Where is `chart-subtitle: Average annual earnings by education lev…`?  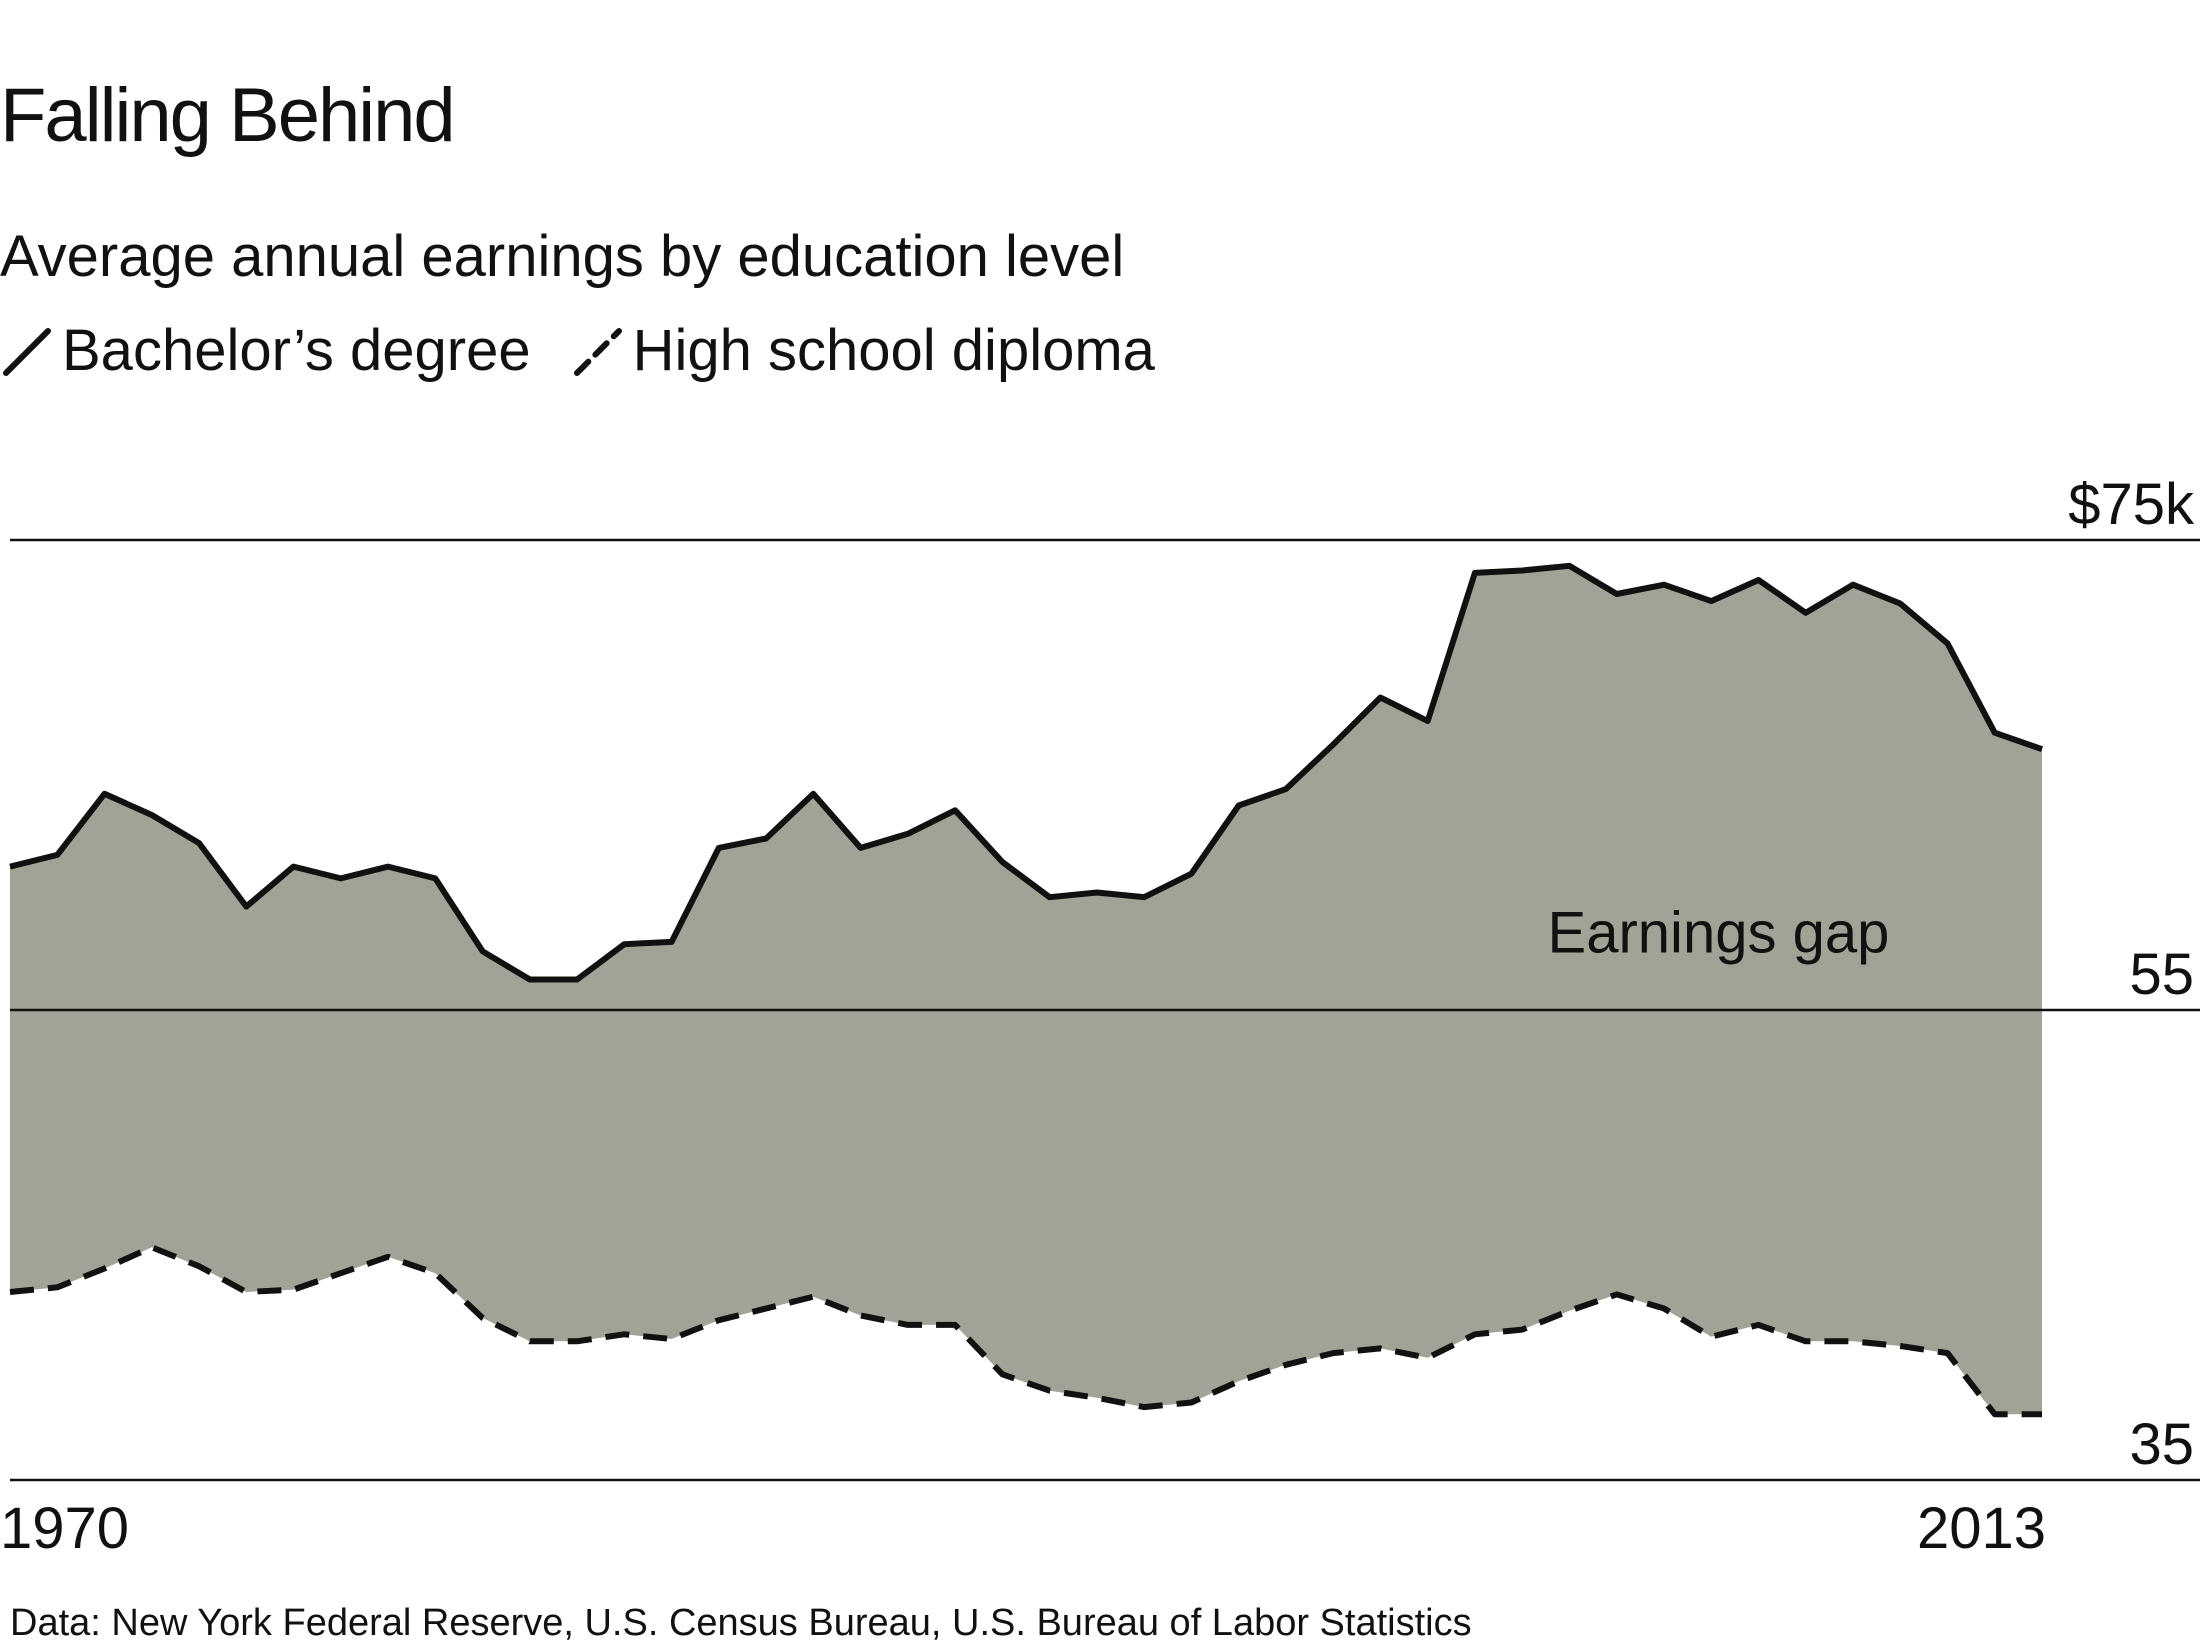 chart-subtitle: Average annual earnings by education lev… is located at coordinates (562, 256).